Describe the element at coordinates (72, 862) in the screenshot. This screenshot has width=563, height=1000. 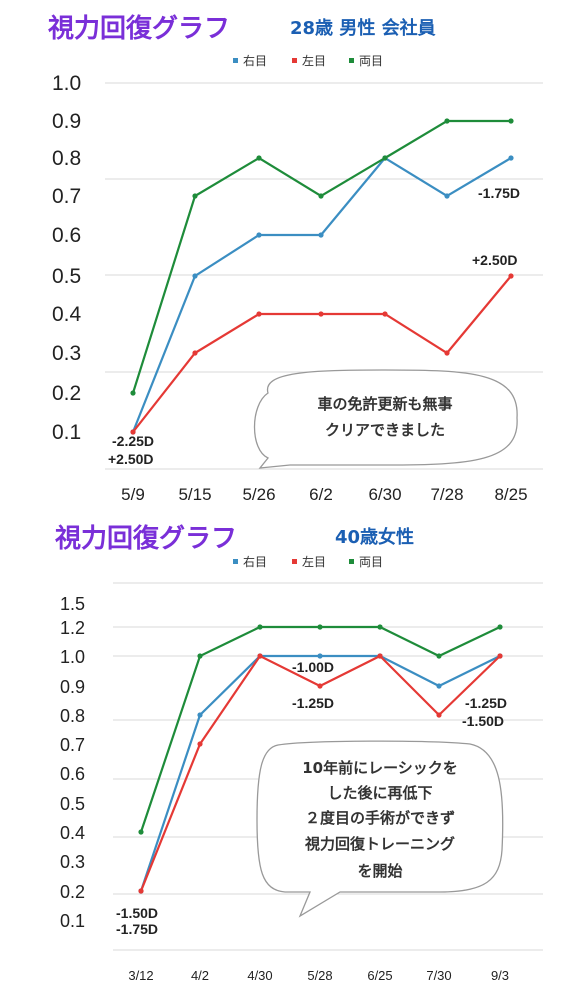
I see `chart2-ytick-label: 0.3` at that location.